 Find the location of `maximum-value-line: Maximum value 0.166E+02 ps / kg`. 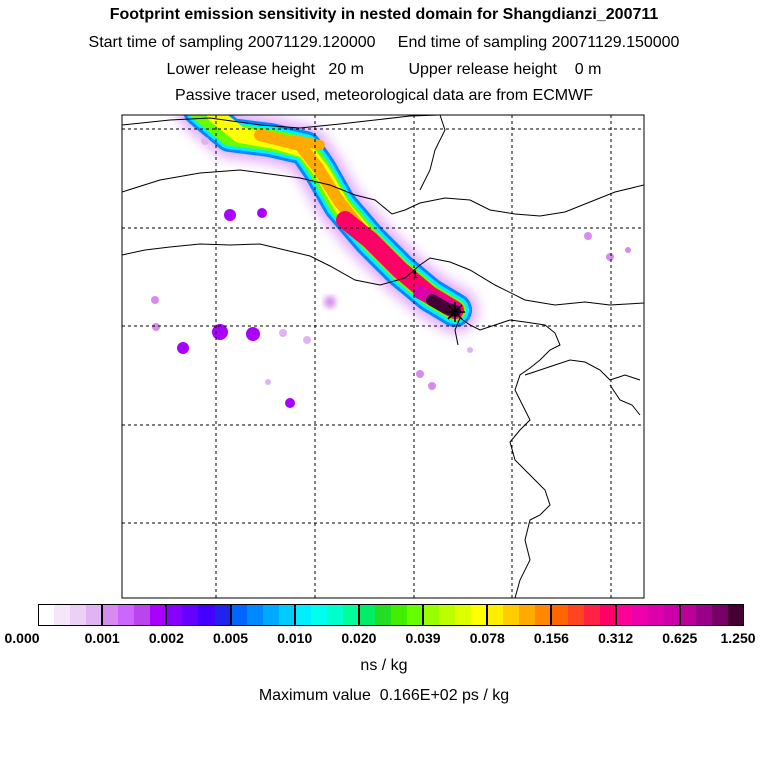

maximum-value-line: Maximum value 0.166E+02 ps / kg is located at coordinates (384, 695).